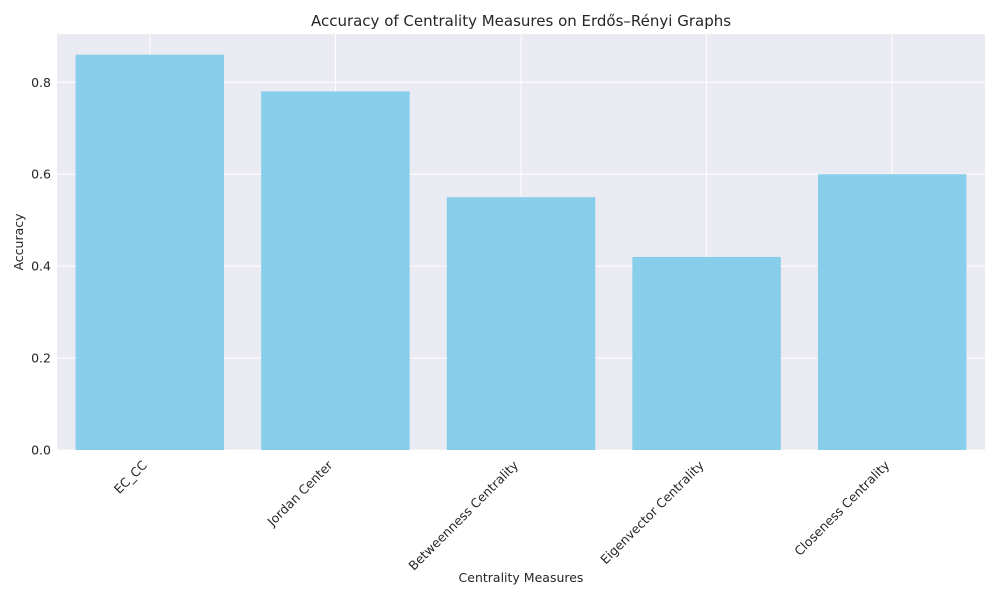  What do you see at coordinates (41, 174) in the screenshot?
I see `y-tick-label: 0.6` at bounding box center [41, 174].